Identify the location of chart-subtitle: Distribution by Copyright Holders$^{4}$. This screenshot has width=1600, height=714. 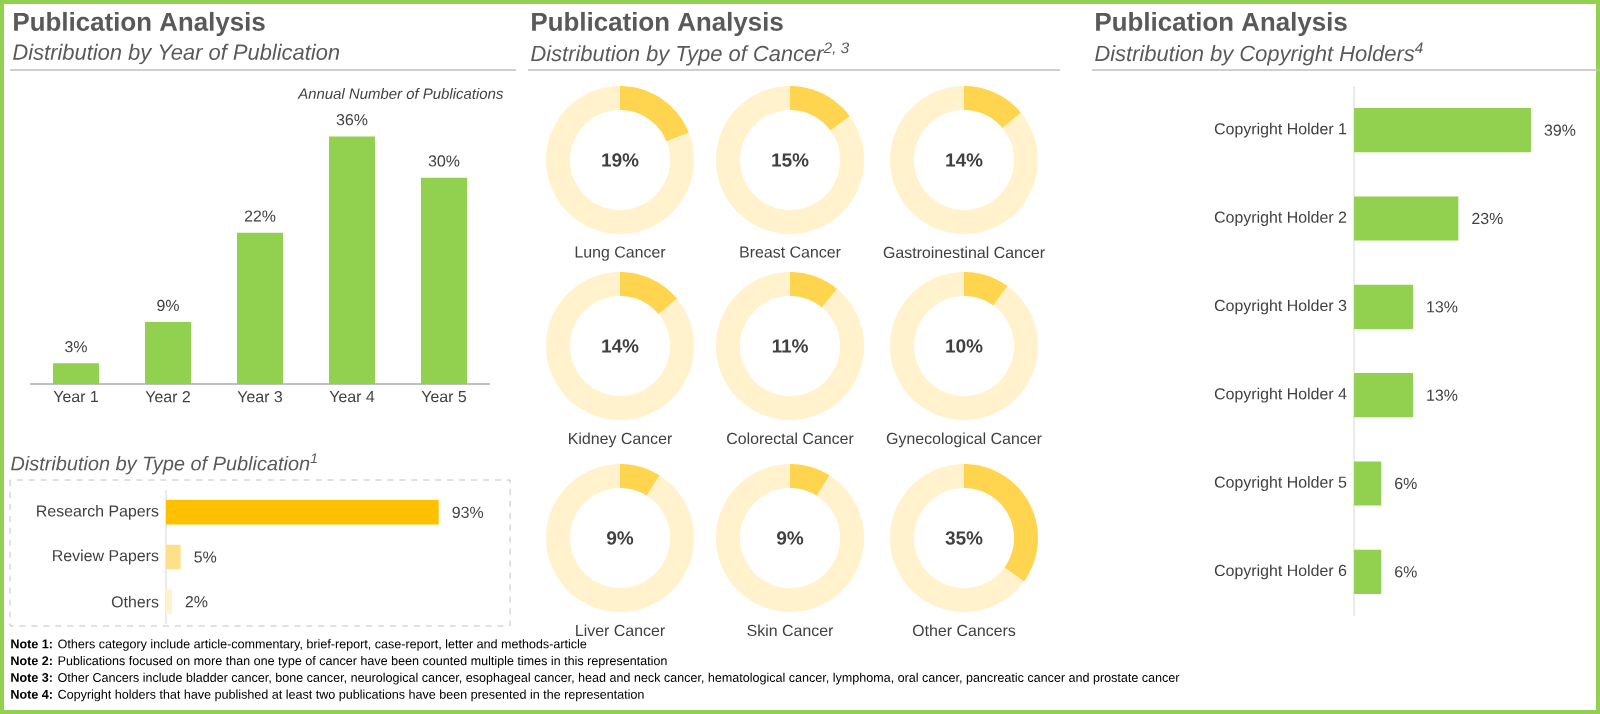
(1259, 54).